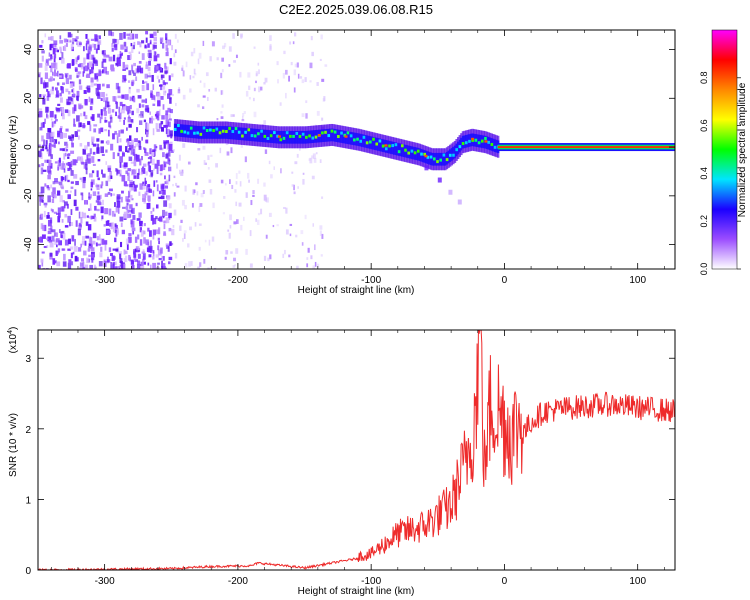  I want to click on snr-y-multiplier: (x104), so click(13, 340).